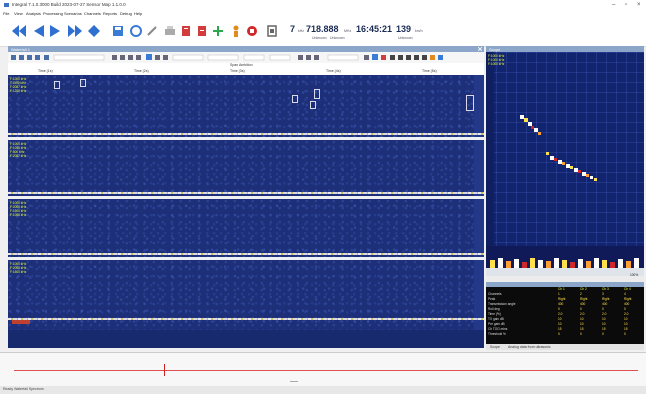 The image size is (646, 394). Describe the element at coordinates (75, 31) in the screenshot. I see `fast-forward-icon` at that location.